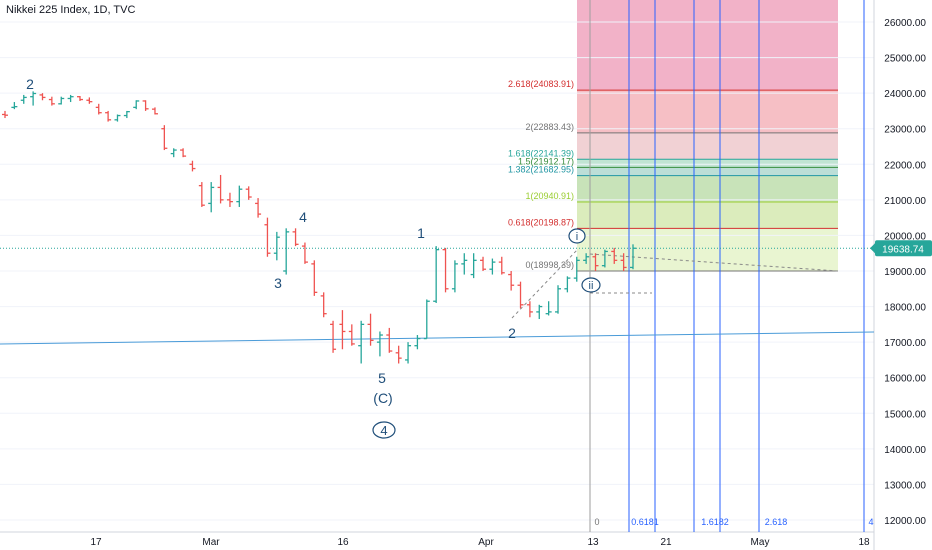  Describe the element at coordinates (645, 522) in the screenshot. I see `fib-time-label: 0.6181` at that location.